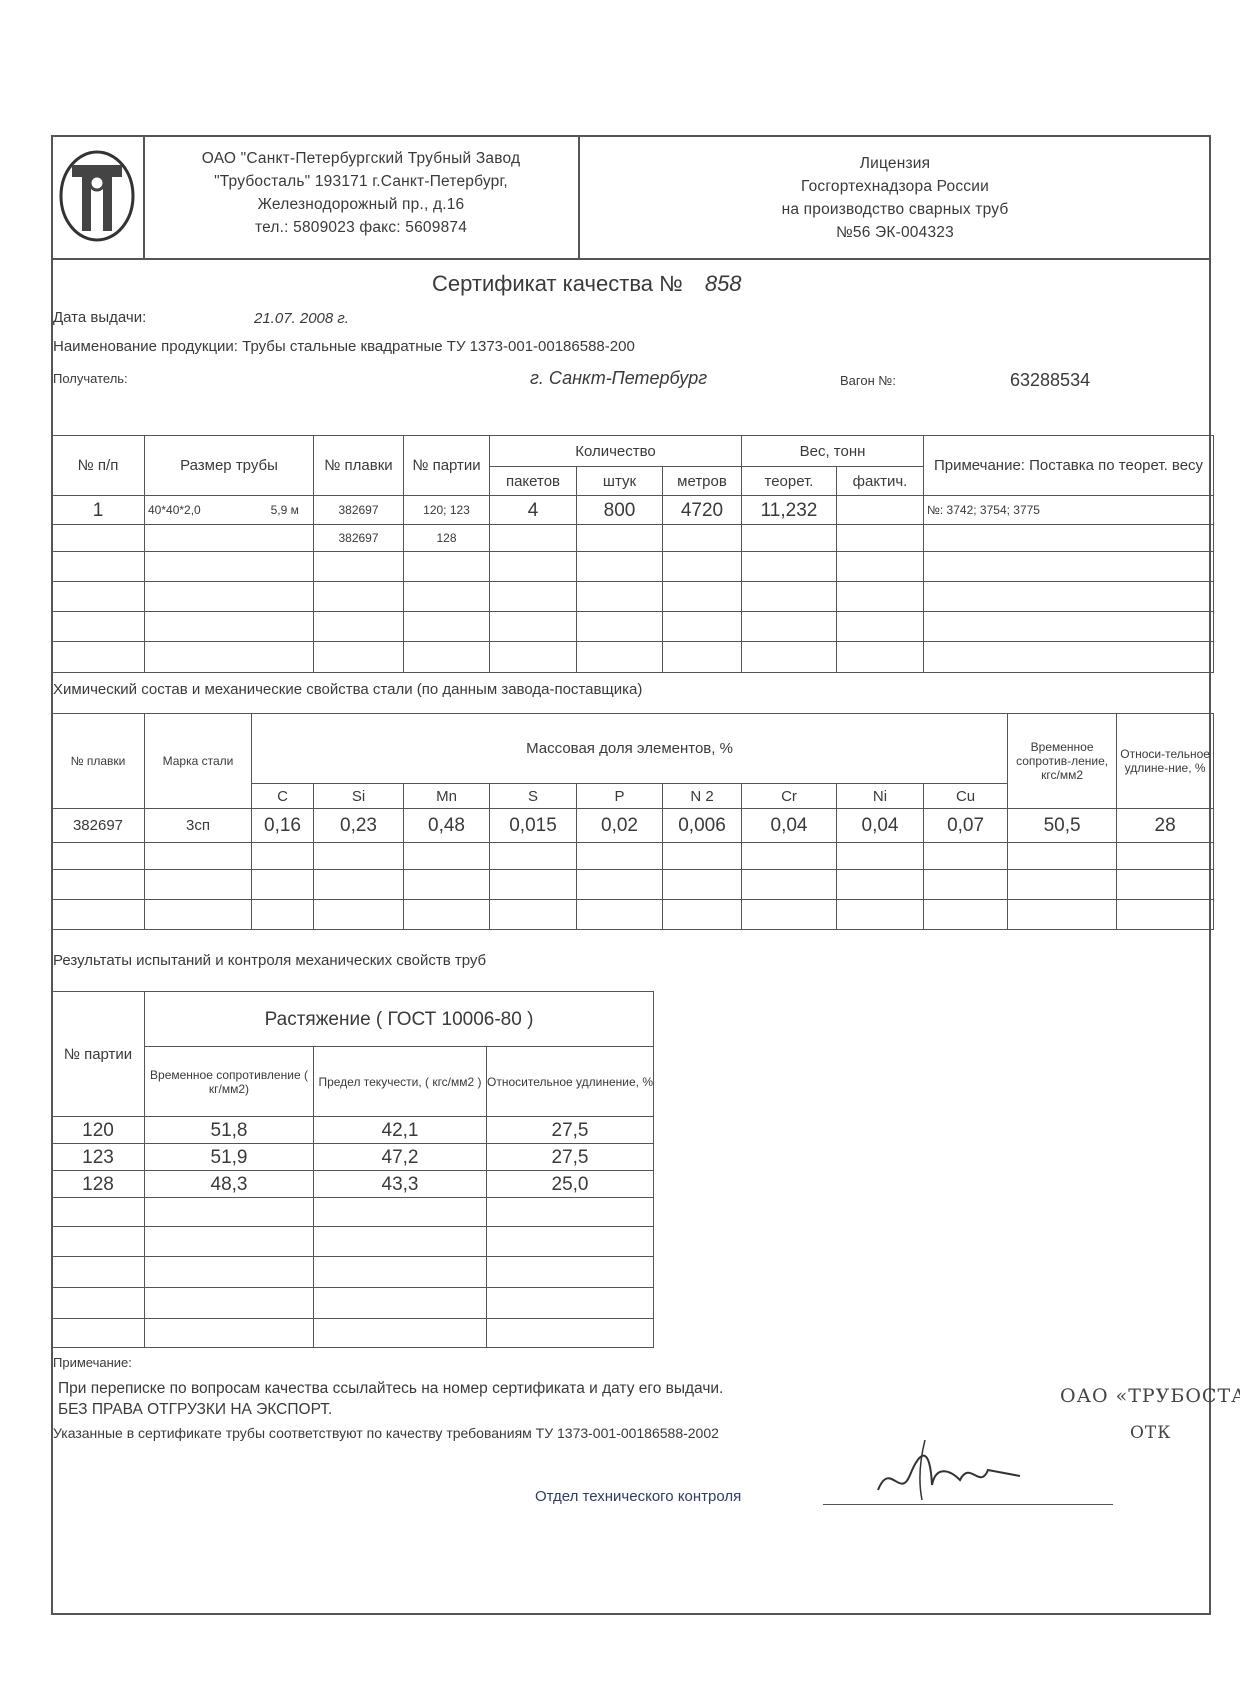 This screenshot has width=1240, height=1694. What do you see at coordinates (361, 158) in the screenshot?
I see `company-line: ОАО "Санкт-Петербургский Трубный Завод` at bounding box center [361, 158].